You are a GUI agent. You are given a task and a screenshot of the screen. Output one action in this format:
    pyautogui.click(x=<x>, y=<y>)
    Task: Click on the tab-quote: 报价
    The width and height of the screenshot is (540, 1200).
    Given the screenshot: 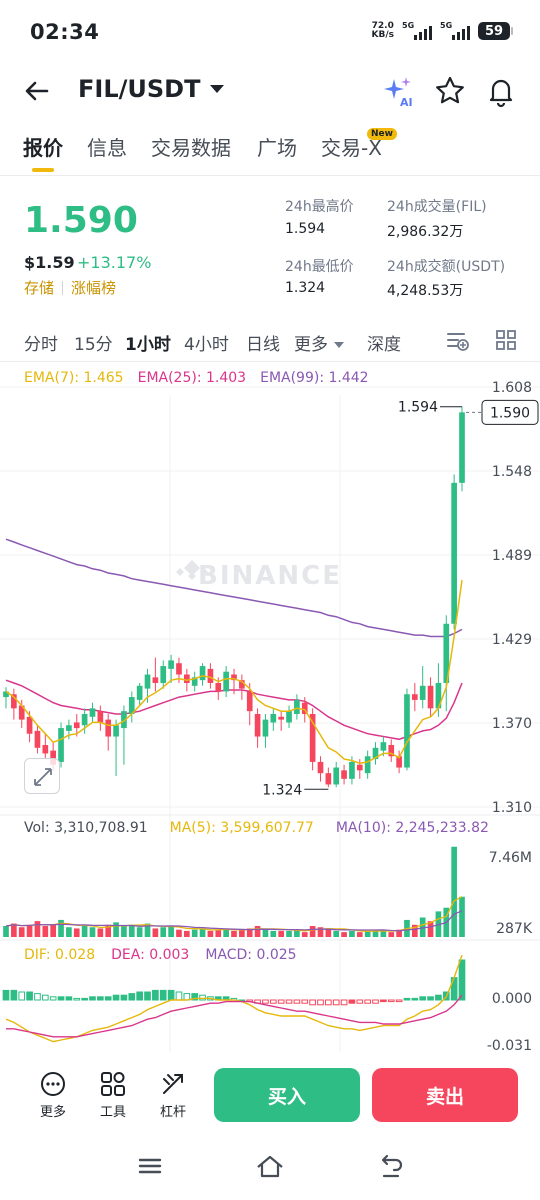 What is the action you would take?
    pyautogui.click(x=43, y=148)
    